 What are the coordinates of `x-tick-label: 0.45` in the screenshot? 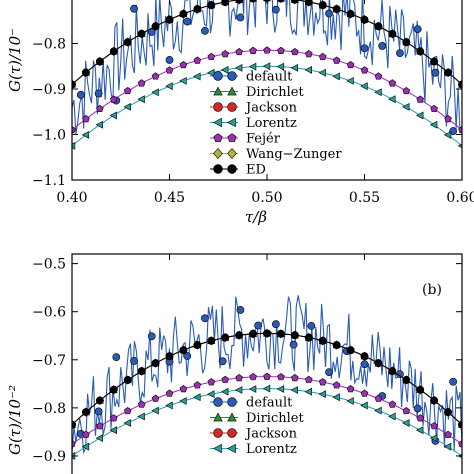 It's located at (169, 198).